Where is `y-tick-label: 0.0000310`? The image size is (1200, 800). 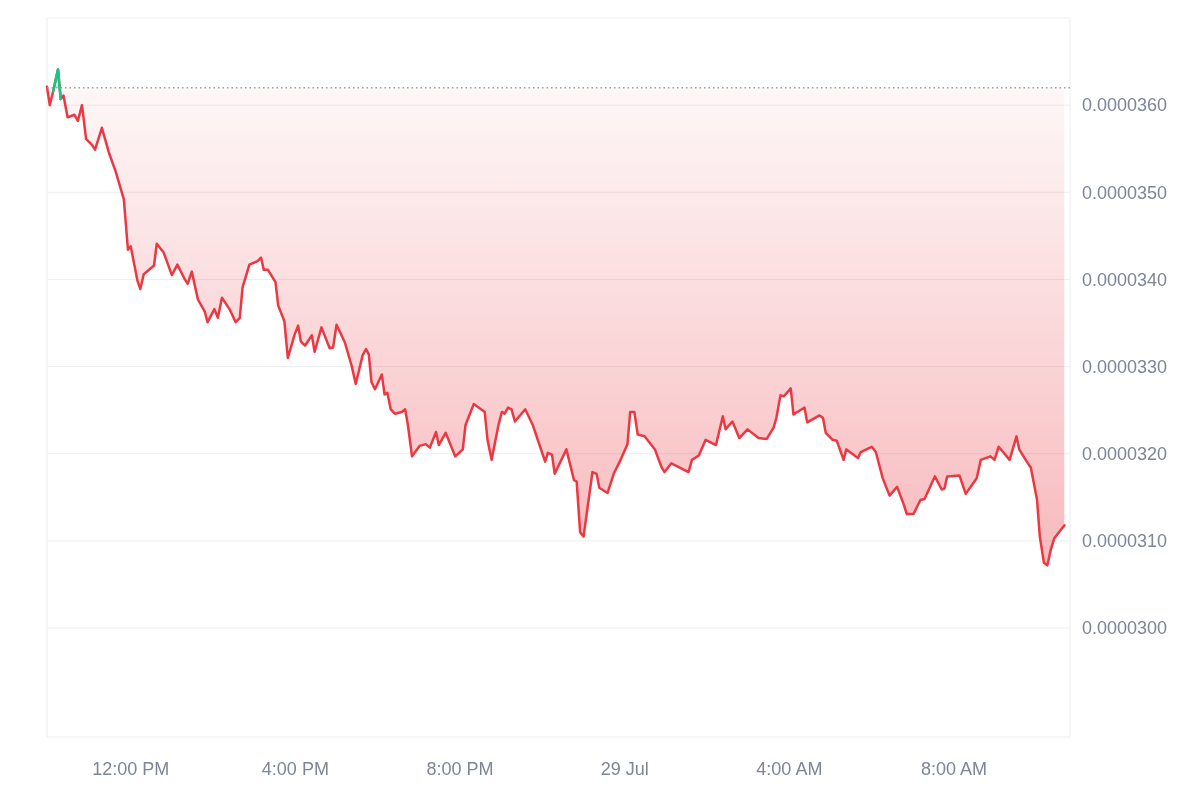
y-tick-label: 0.0000310 is located at coordinates (1125, 541).